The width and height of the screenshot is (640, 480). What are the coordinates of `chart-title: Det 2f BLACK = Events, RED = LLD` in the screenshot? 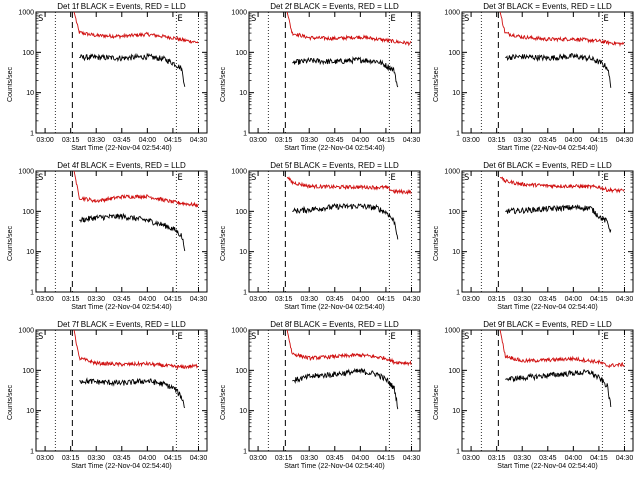 It's located at (334, 6).